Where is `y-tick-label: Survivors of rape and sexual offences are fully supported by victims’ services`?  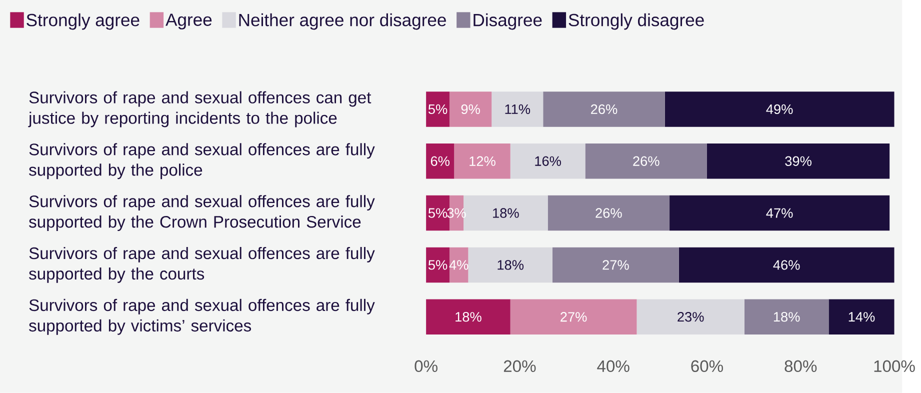 y-tick-label: Survivors of rape and sexual offences are fully supported by victims’ services is located at coordinates (202, 317).